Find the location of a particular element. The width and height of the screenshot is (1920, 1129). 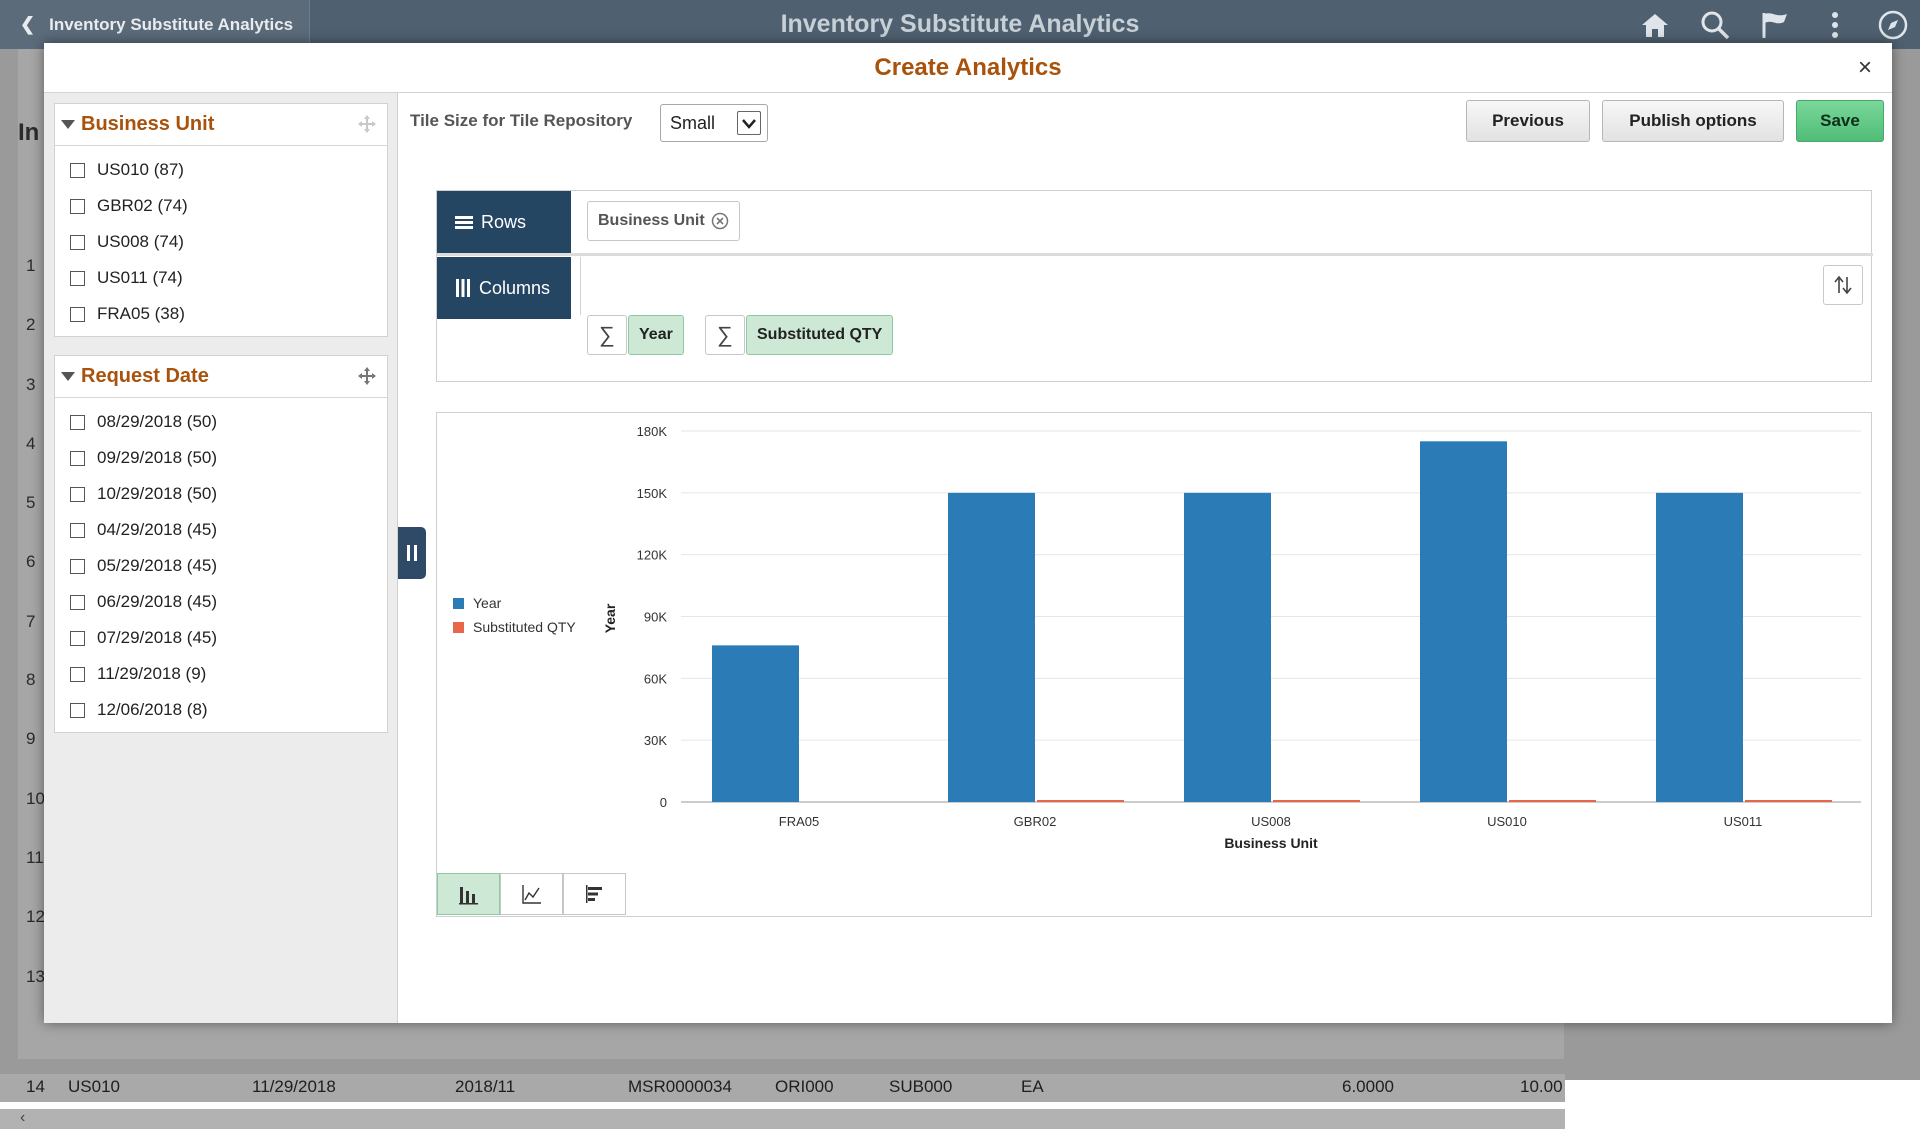

facet-option: US011 (74) is located at coordinates (221, 278).